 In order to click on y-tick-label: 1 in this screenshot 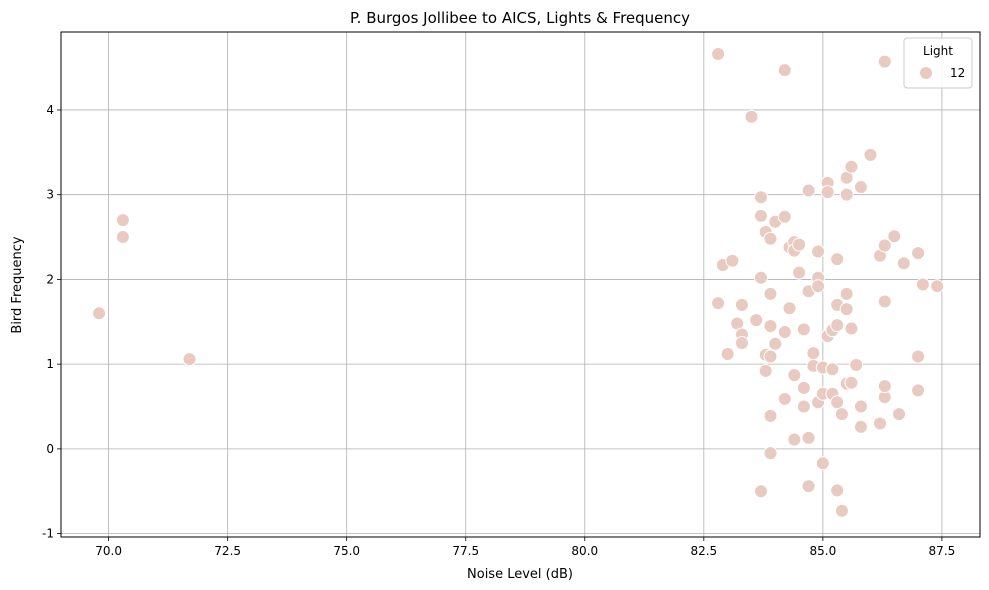, I will do `click(50, 364)`.